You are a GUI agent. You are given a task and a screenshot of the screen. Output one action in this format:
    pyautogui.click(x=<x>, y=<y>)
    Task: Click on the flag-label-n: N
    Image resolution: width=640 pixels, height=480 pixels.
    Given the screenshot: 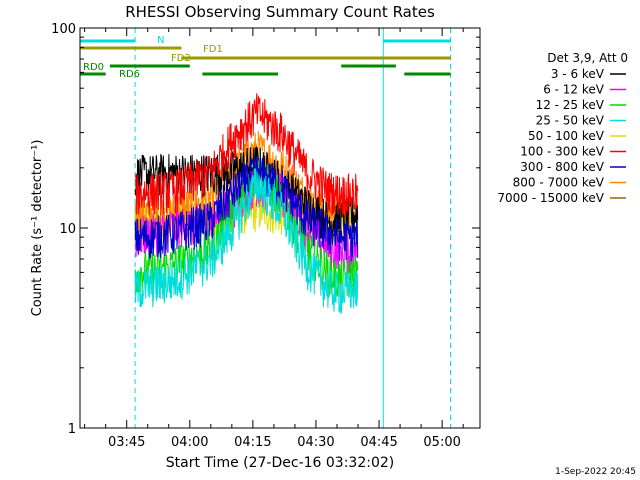 What is the action you would take?
    pyautogui.click(x=160, y=40)
    